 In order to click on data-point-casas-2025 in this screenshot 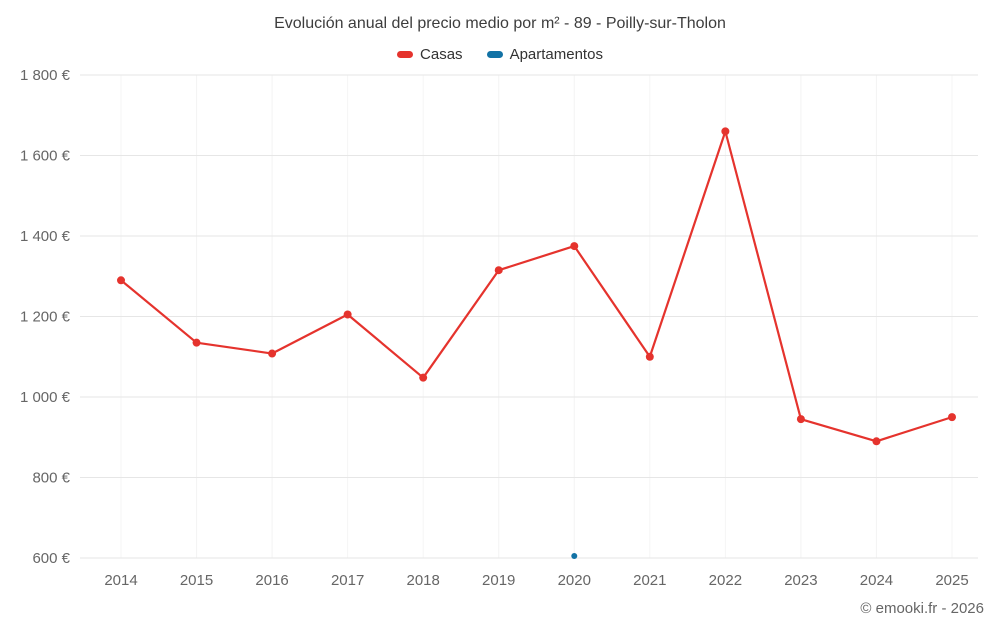, I will do `click(952, 417)`.